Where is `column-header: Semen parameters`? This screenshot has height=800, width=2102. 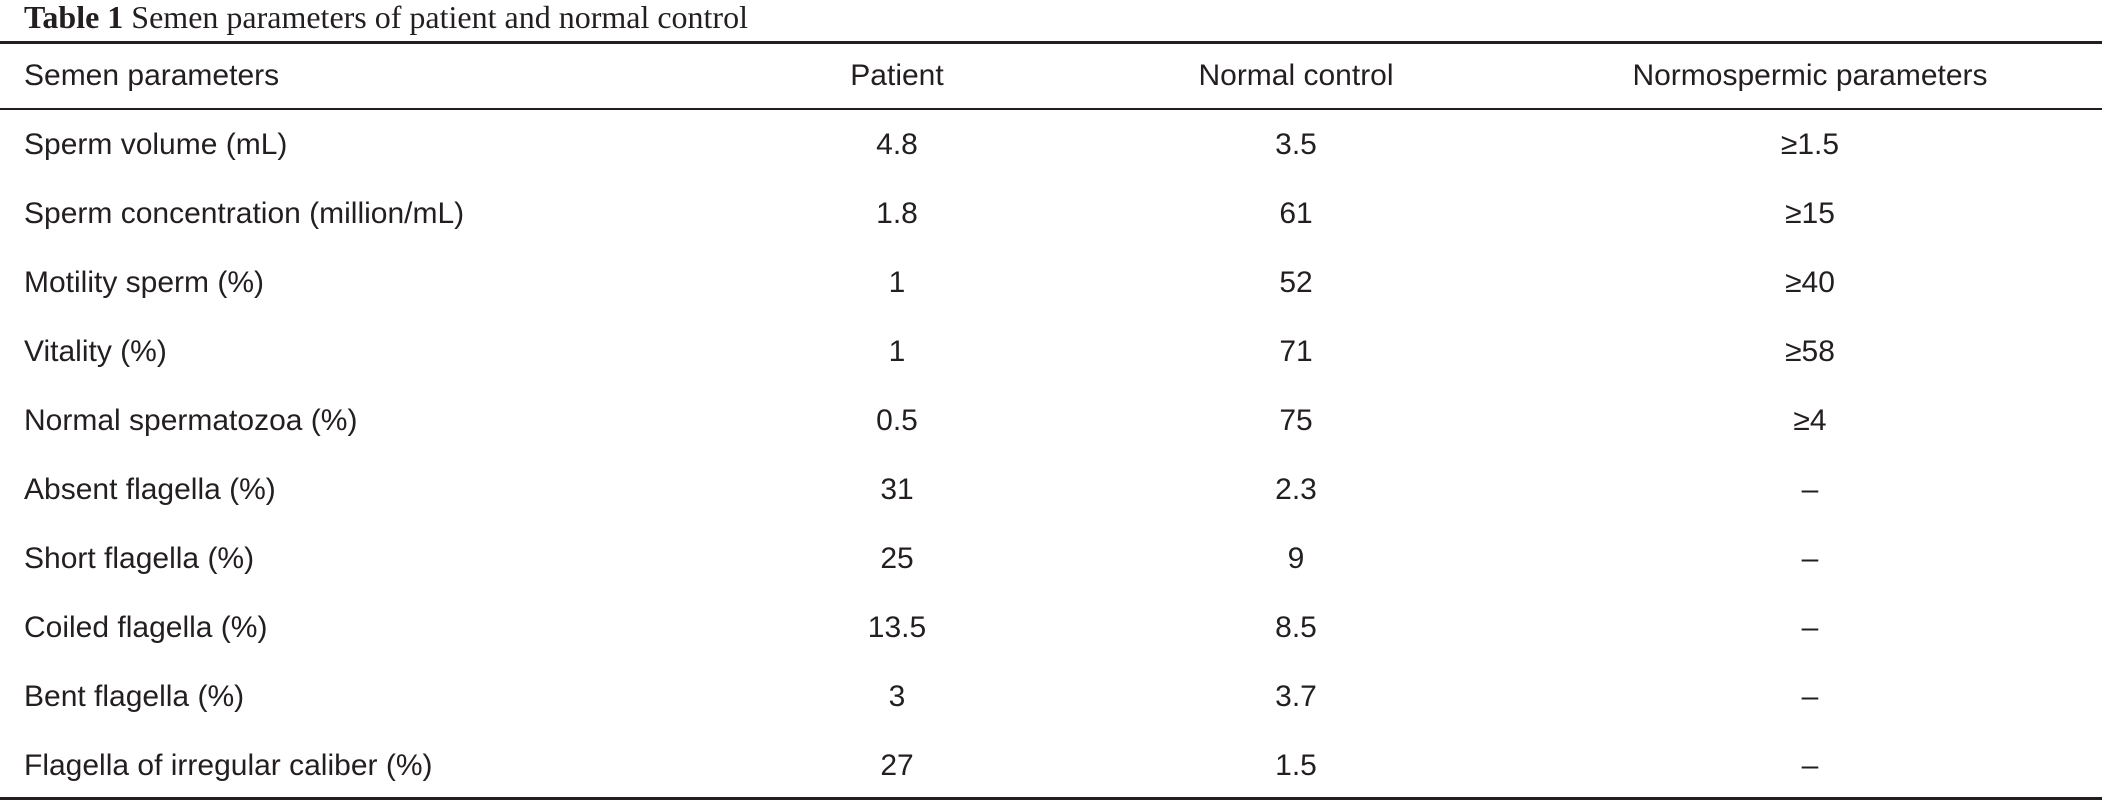 column-header: Semen parameters is located at coordinates (152, 75).